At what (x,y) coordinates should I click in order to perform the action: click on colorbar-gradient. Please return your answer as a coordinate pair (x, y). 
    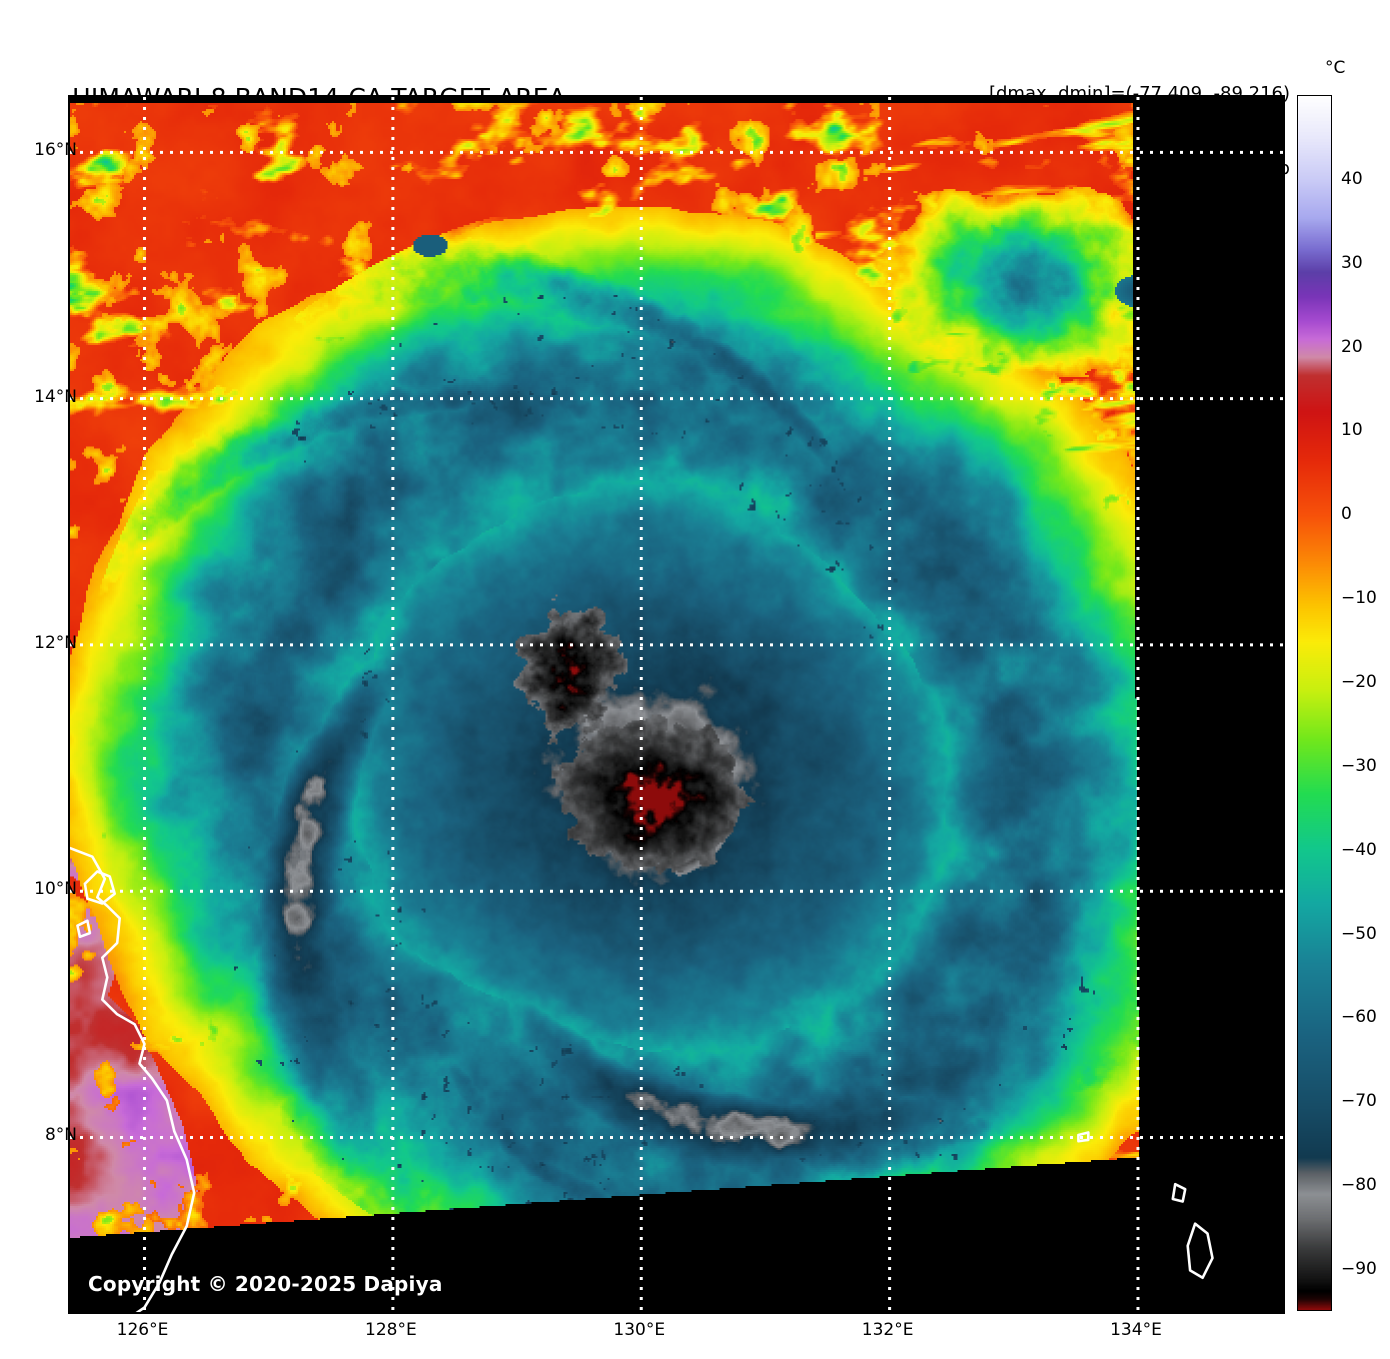
    Looking at the image, I should click on (1314, 703).